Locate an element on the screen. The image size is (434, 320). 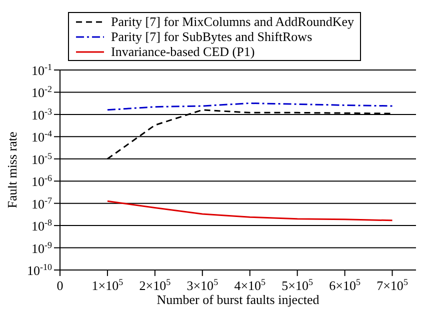
x-tick-label: 3×10$^{5}$ is located at coordinates (202, 285).